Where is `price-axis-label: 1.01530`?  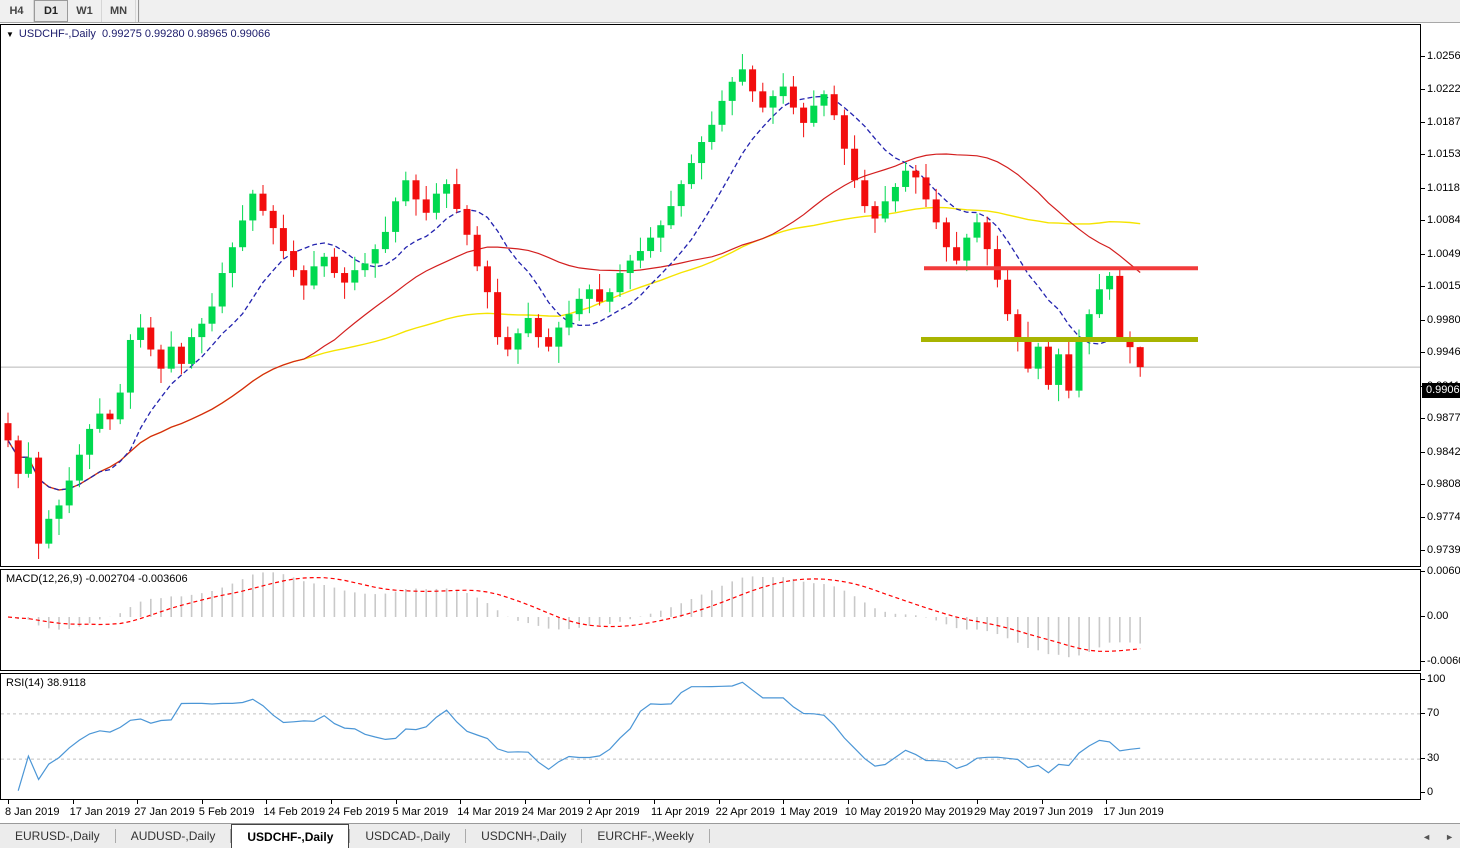
price-axis-label: 1.01530 is located at coordinates (1443, 154).